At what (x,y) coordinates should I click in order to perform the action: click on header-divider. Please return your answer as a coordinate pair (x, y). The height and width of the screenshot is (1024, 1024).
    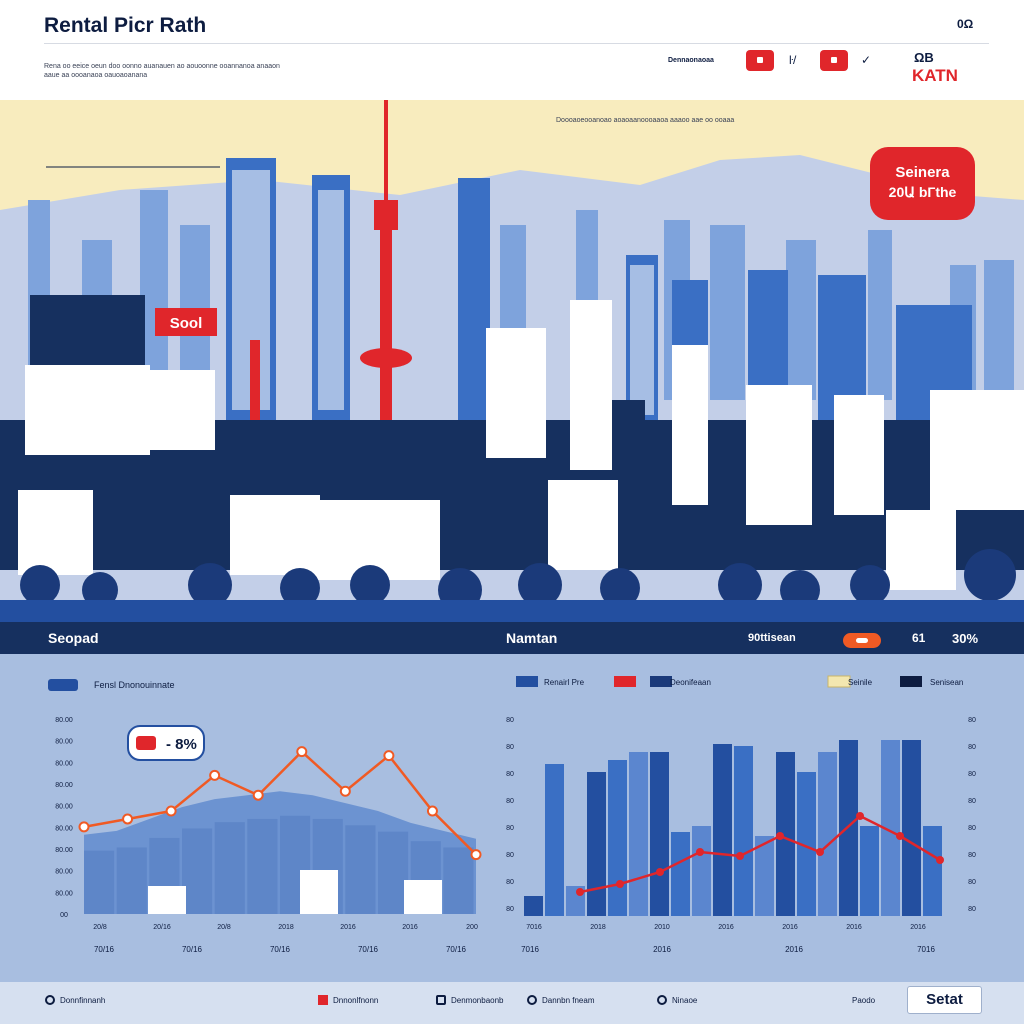
    Looking at the image, I should click on (516, 43).